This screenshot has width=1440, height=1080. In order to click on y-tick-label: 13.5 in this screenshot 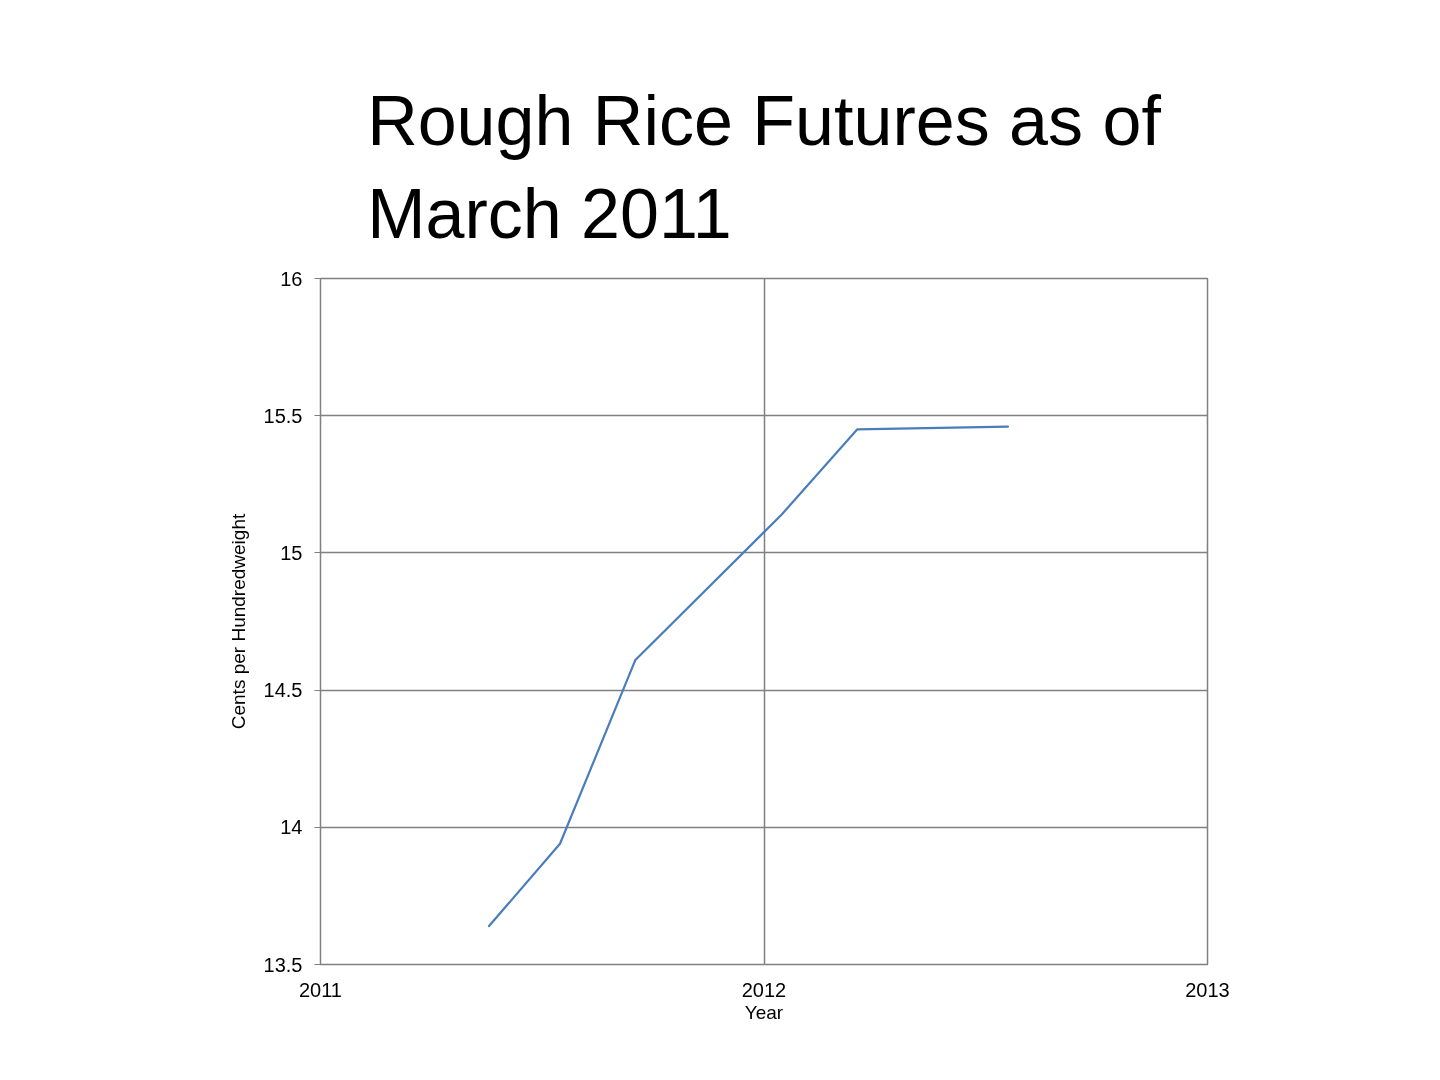, I will do `click(283, 964)`.